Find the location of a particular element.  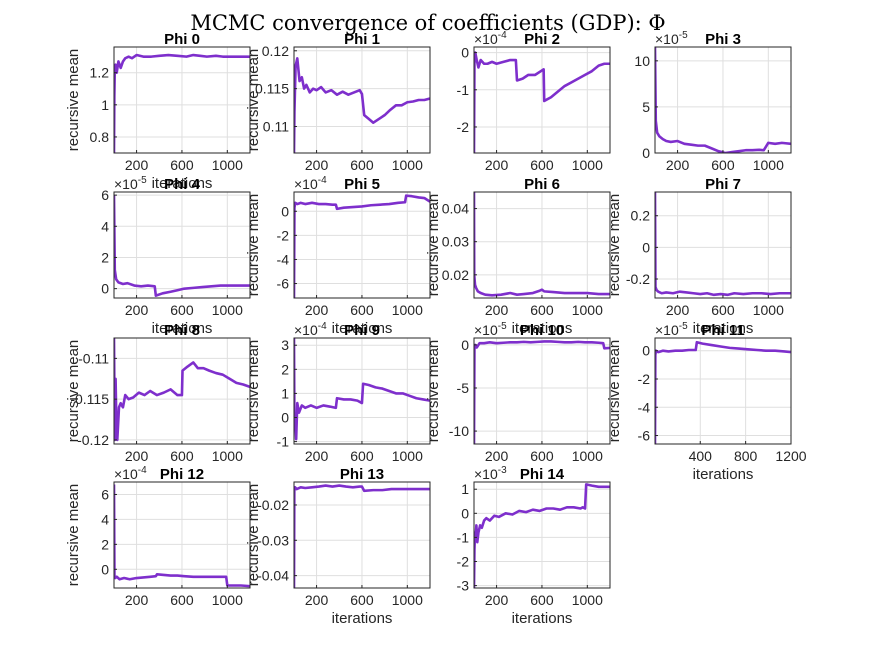

y-tick-label: -0.115 is located at coordinates (89, 399).